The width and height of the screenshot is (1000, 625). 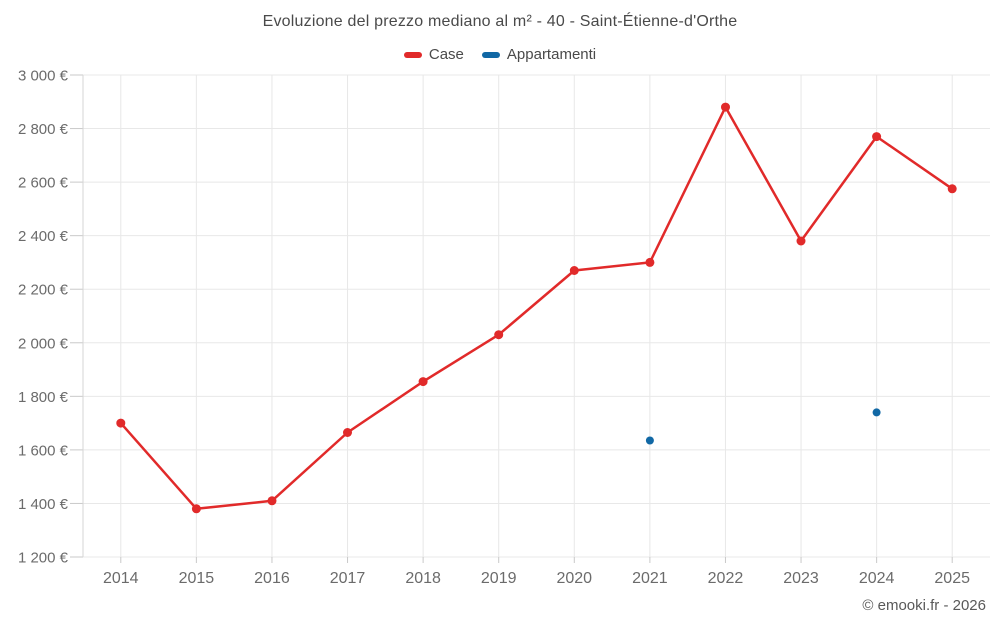 I want to click on data-point-case-2019, so click(x=499, y=335).